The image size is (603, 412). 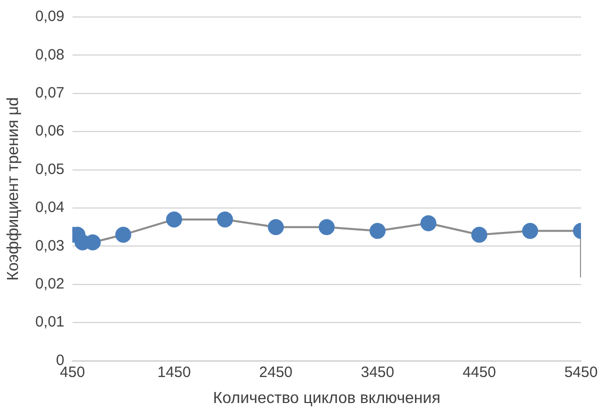 I want to click on y-tick-label: 0,07, so click(x=49, y=93).